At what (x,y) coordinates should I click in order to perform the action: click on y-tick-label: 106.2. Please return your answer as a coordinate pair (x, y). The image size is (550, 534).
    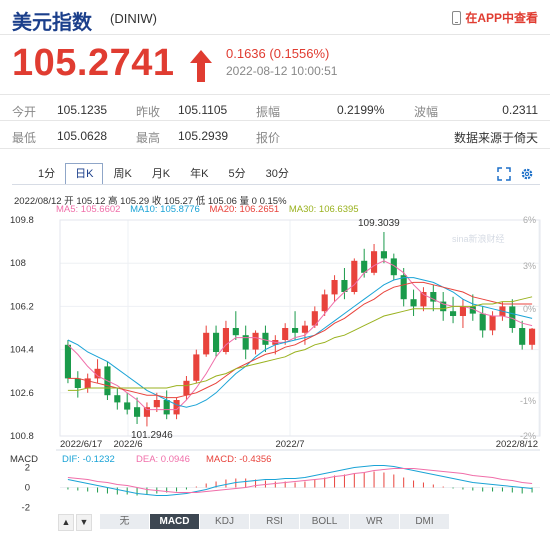
    Looking at the image, I should click on (22, 306).